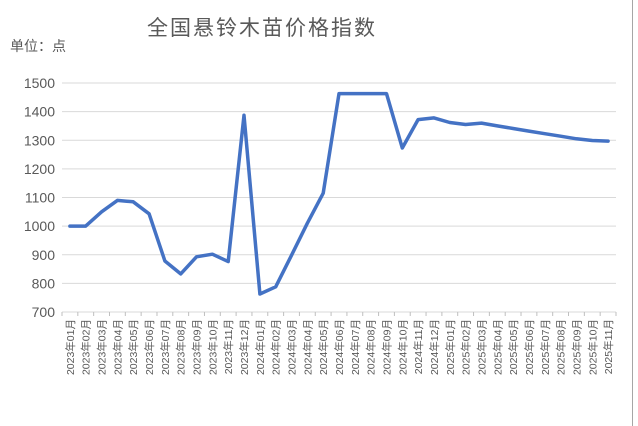  Describe the element at coordinates (608, 346) in the screenshot. I see `x-axis-label: 2025年11月` at that location.